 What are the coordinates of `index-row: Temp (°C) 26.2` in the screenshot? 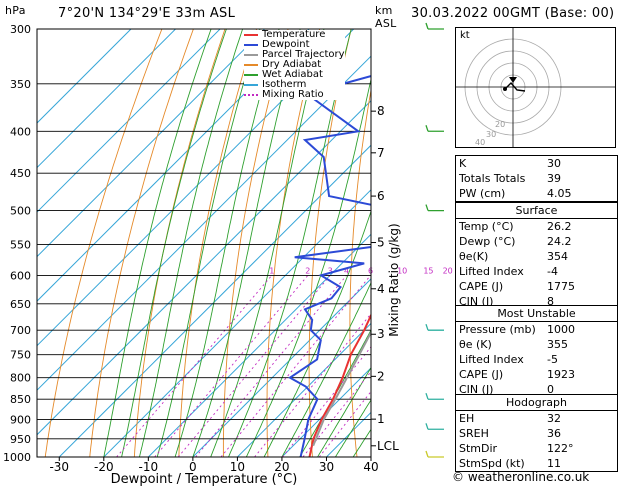 It's located at (536, 226).